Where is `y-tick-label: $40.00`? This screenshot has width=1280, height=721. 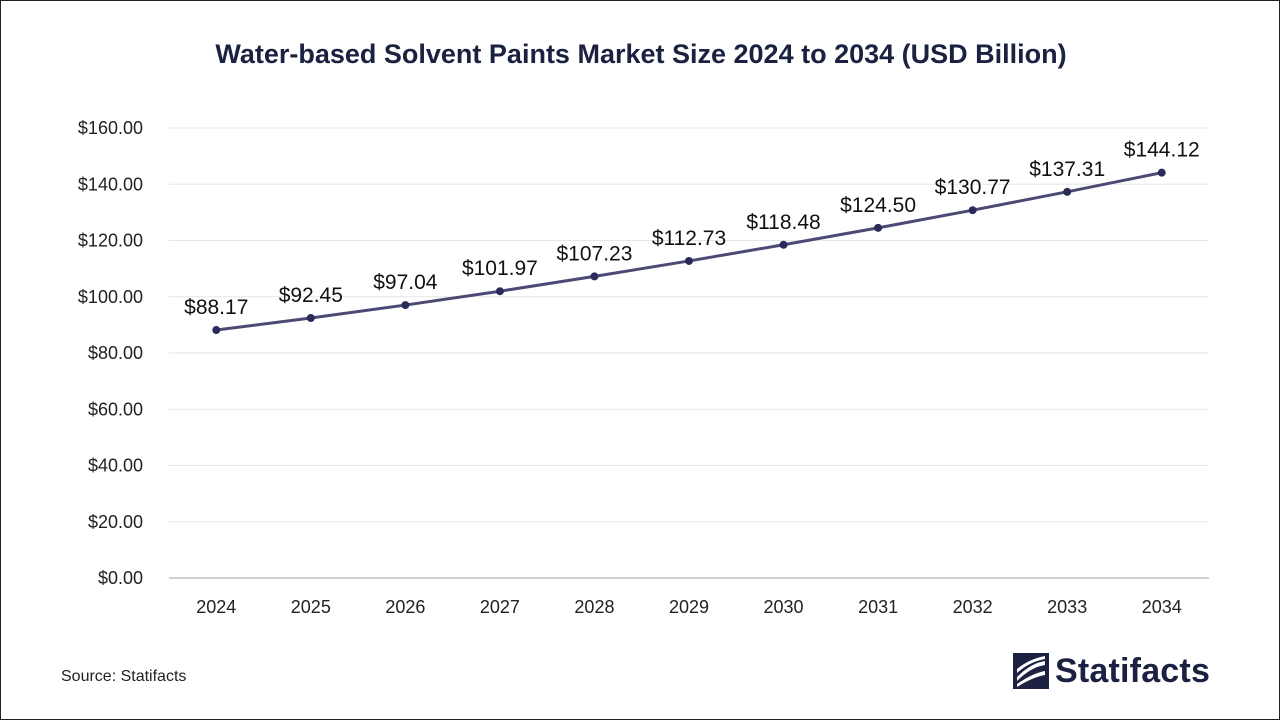 y-tick-label: $40.00 is located at coordinates (115, 466).